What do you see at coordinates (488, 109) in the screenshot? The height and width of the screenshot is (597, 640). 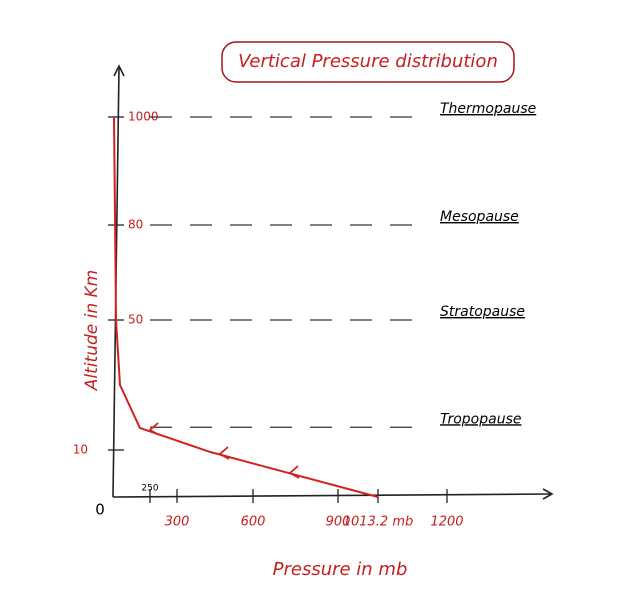 I see `layer-label: Thermopause` at bounding box center [488, 109].